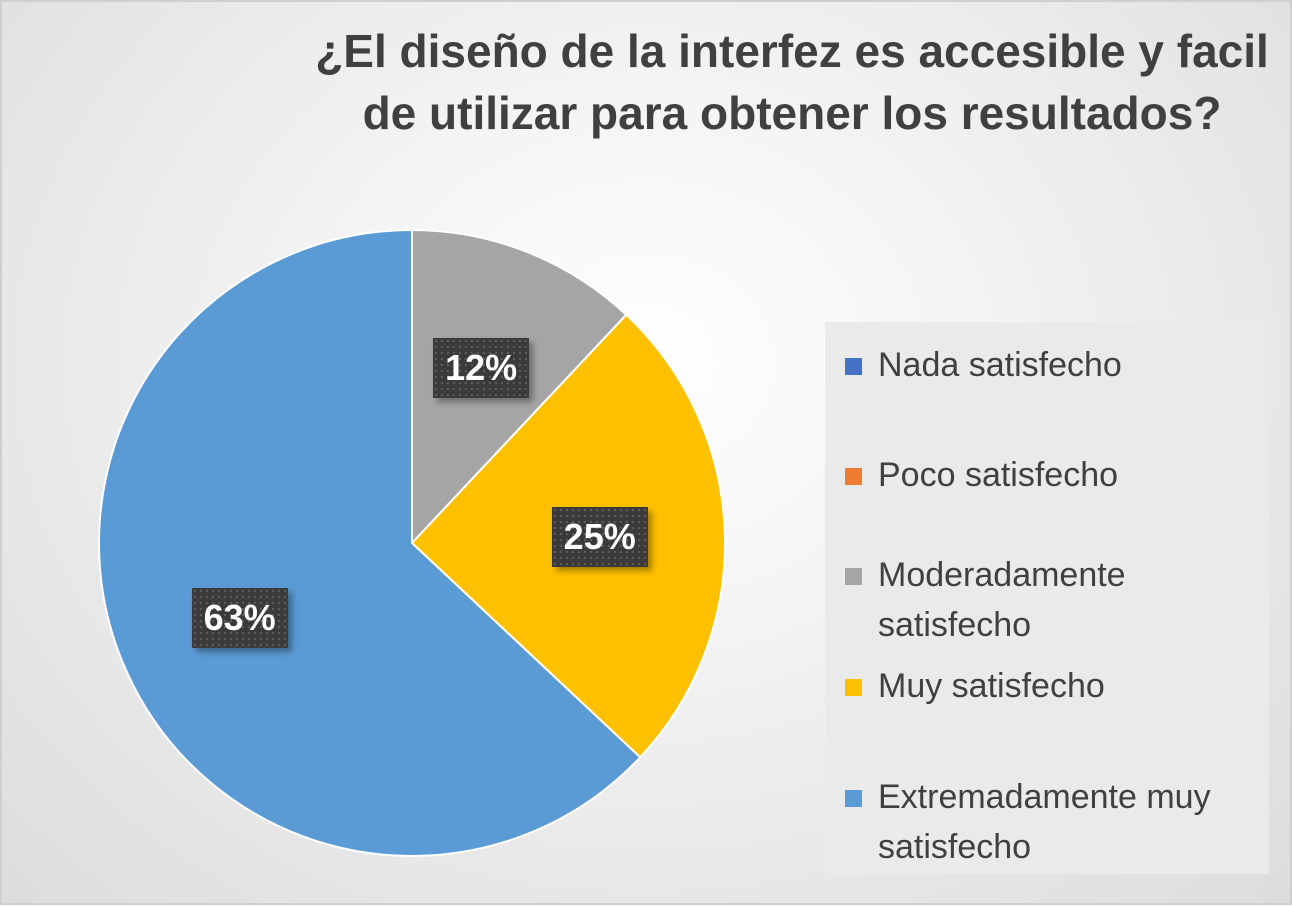  What do you see at coordinates (1071, 822) in the screenshot?
I see `legend-label: Extremadamente muy satisfecho` at bounding box center [1071, 822].